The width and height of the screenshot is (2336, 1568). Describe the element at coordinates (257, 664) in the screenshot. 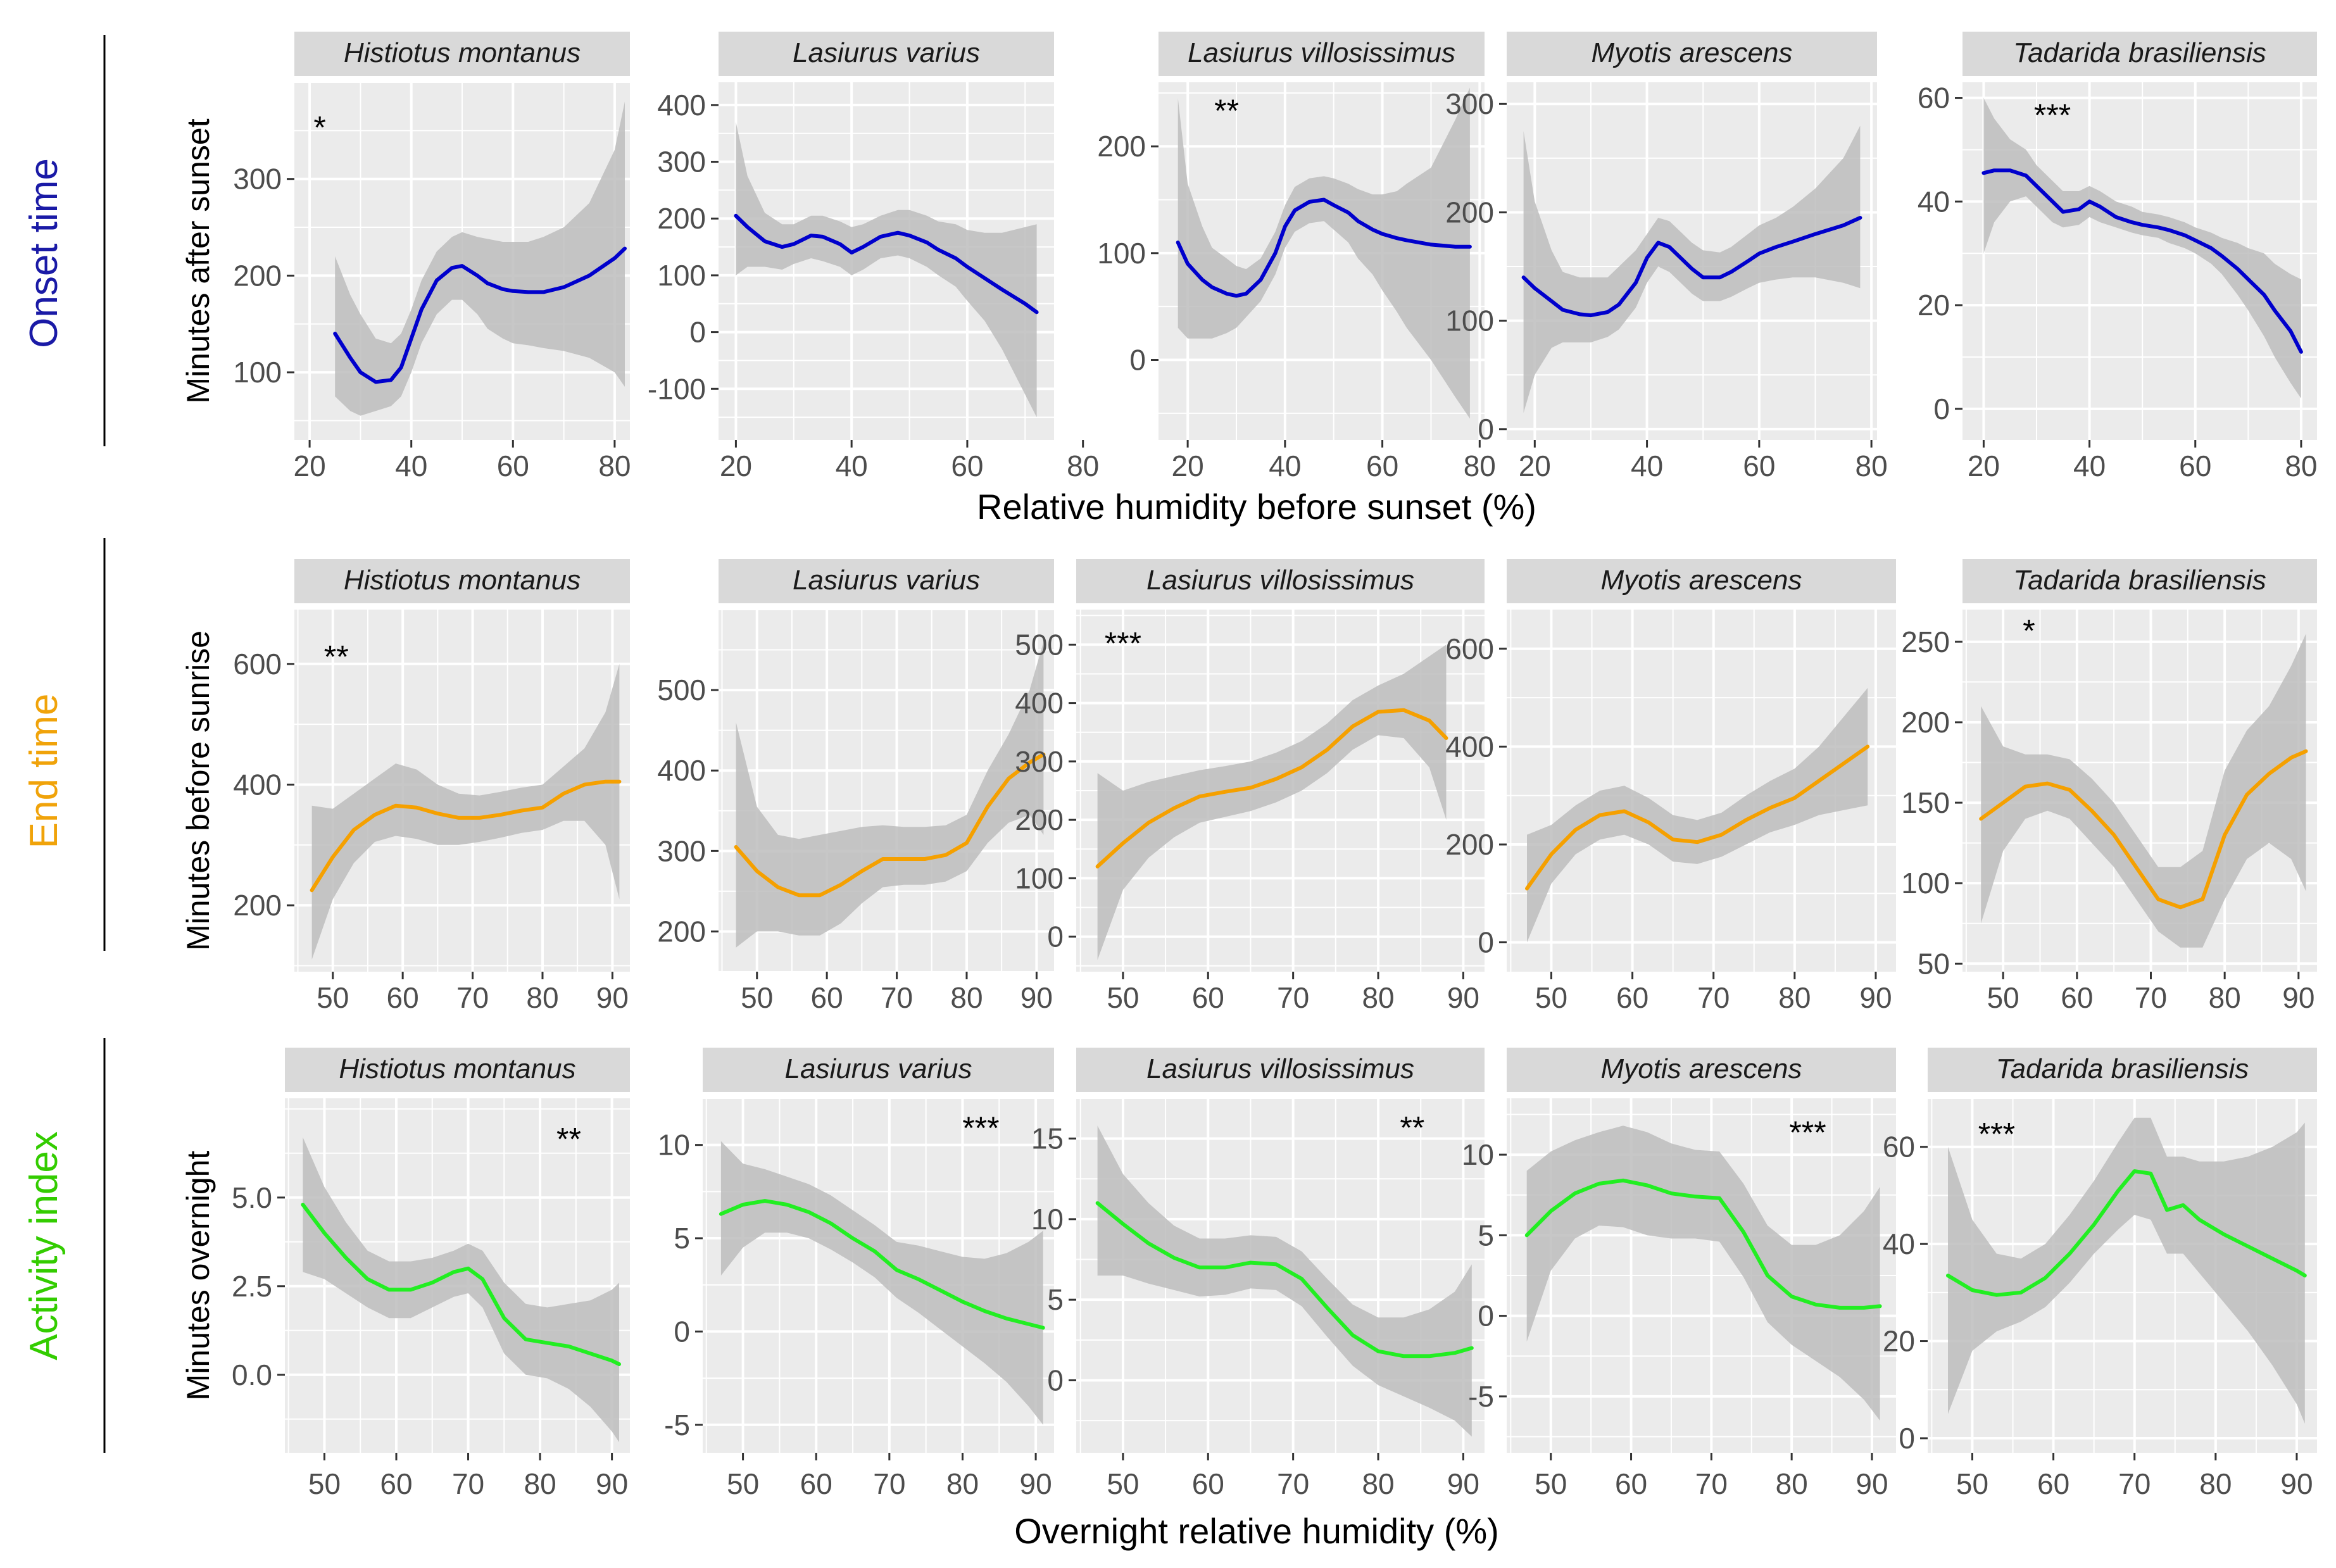

I see `y-tick-label: 600` at that location.